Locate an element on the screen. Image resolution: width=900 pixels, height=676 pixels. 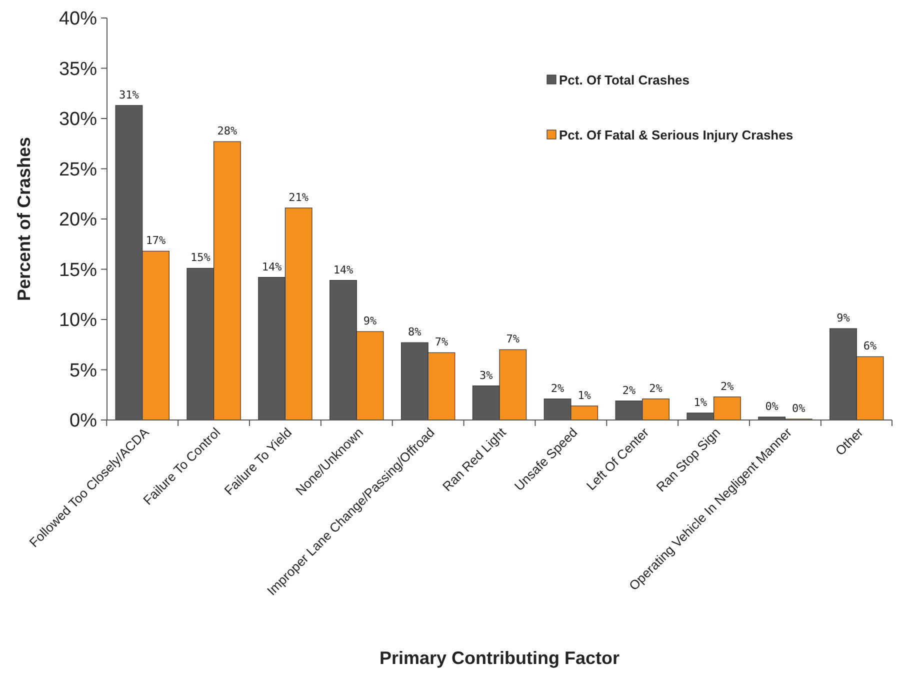
legend-label: Pct. Of Total Crashes is located at coordinates (624, 80).